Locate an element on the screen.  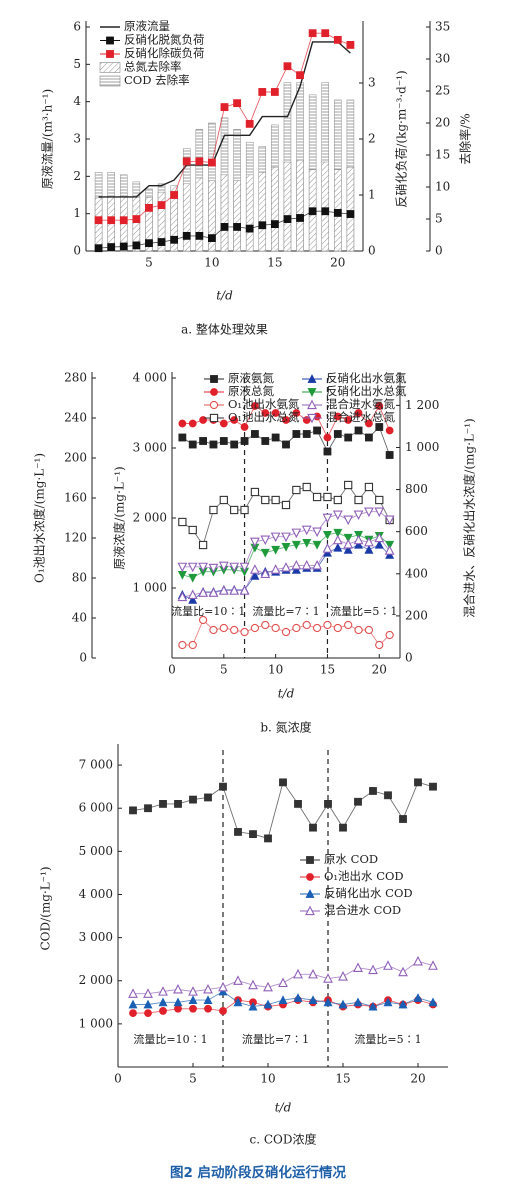
y-tick-label: 2 000 is located at coordinates (96, 980).